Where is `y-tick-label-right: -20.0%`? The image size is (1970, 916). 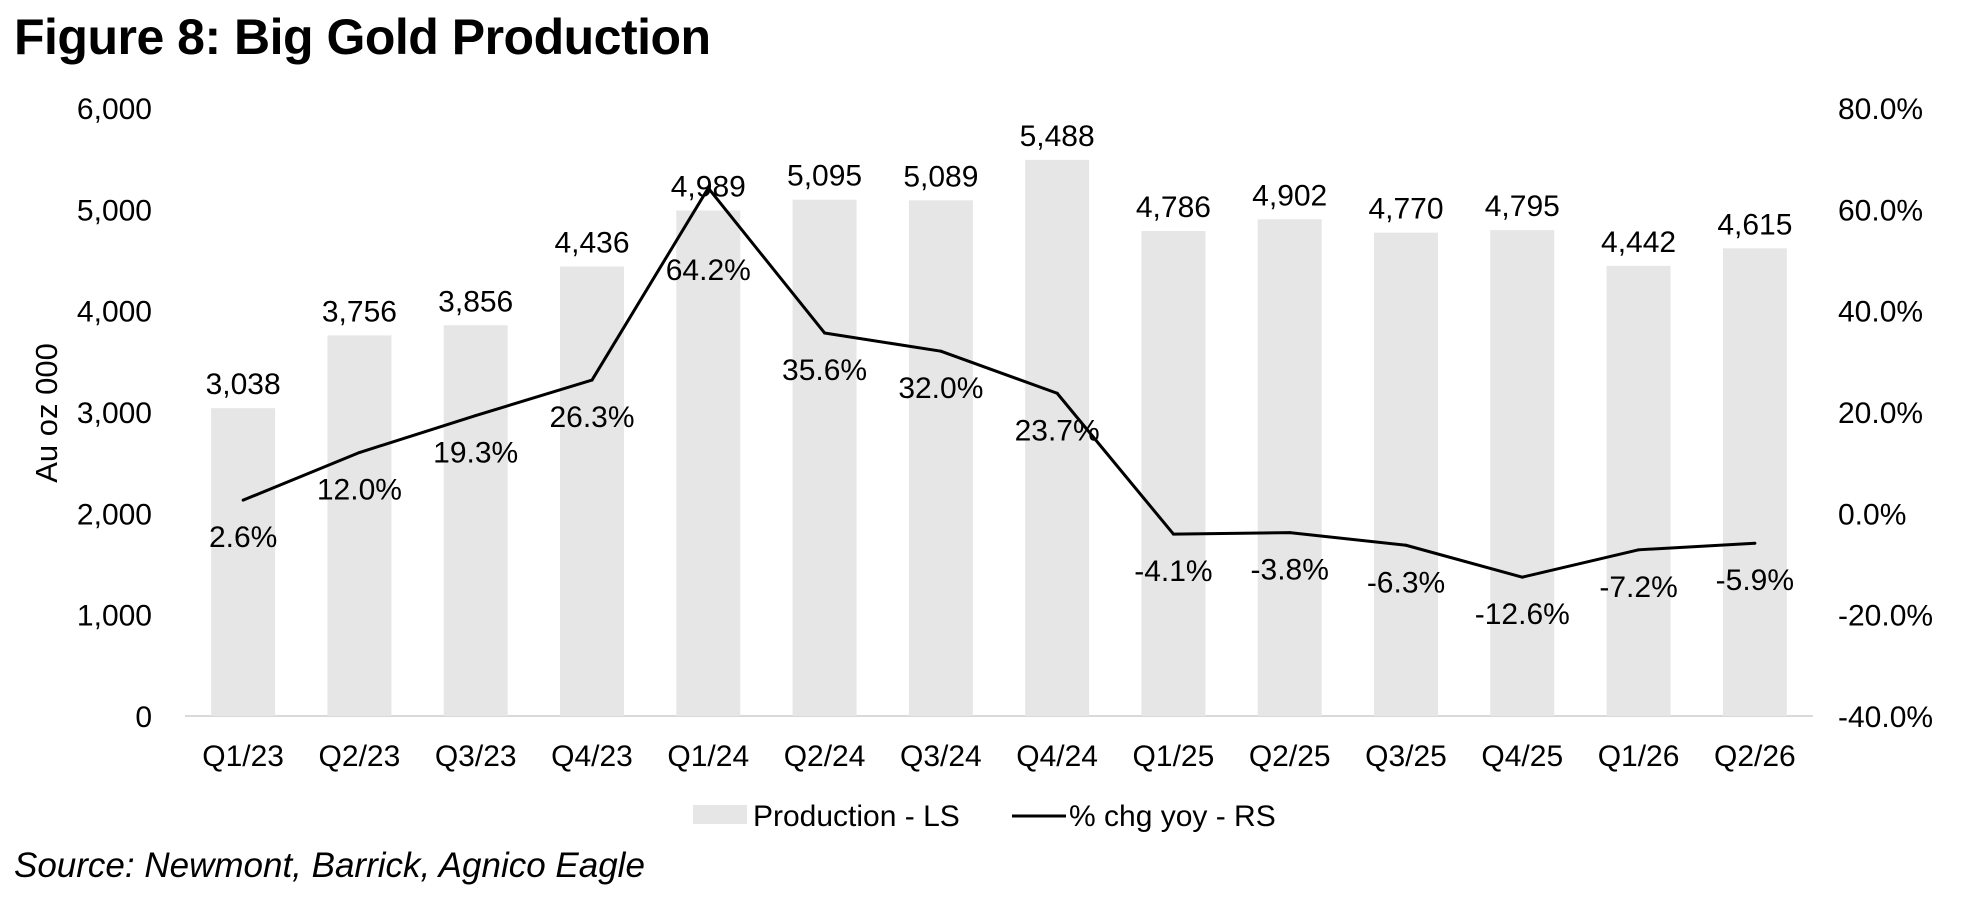
y-tick-label-right: -20.0% is located at coordinates (1885, 616).